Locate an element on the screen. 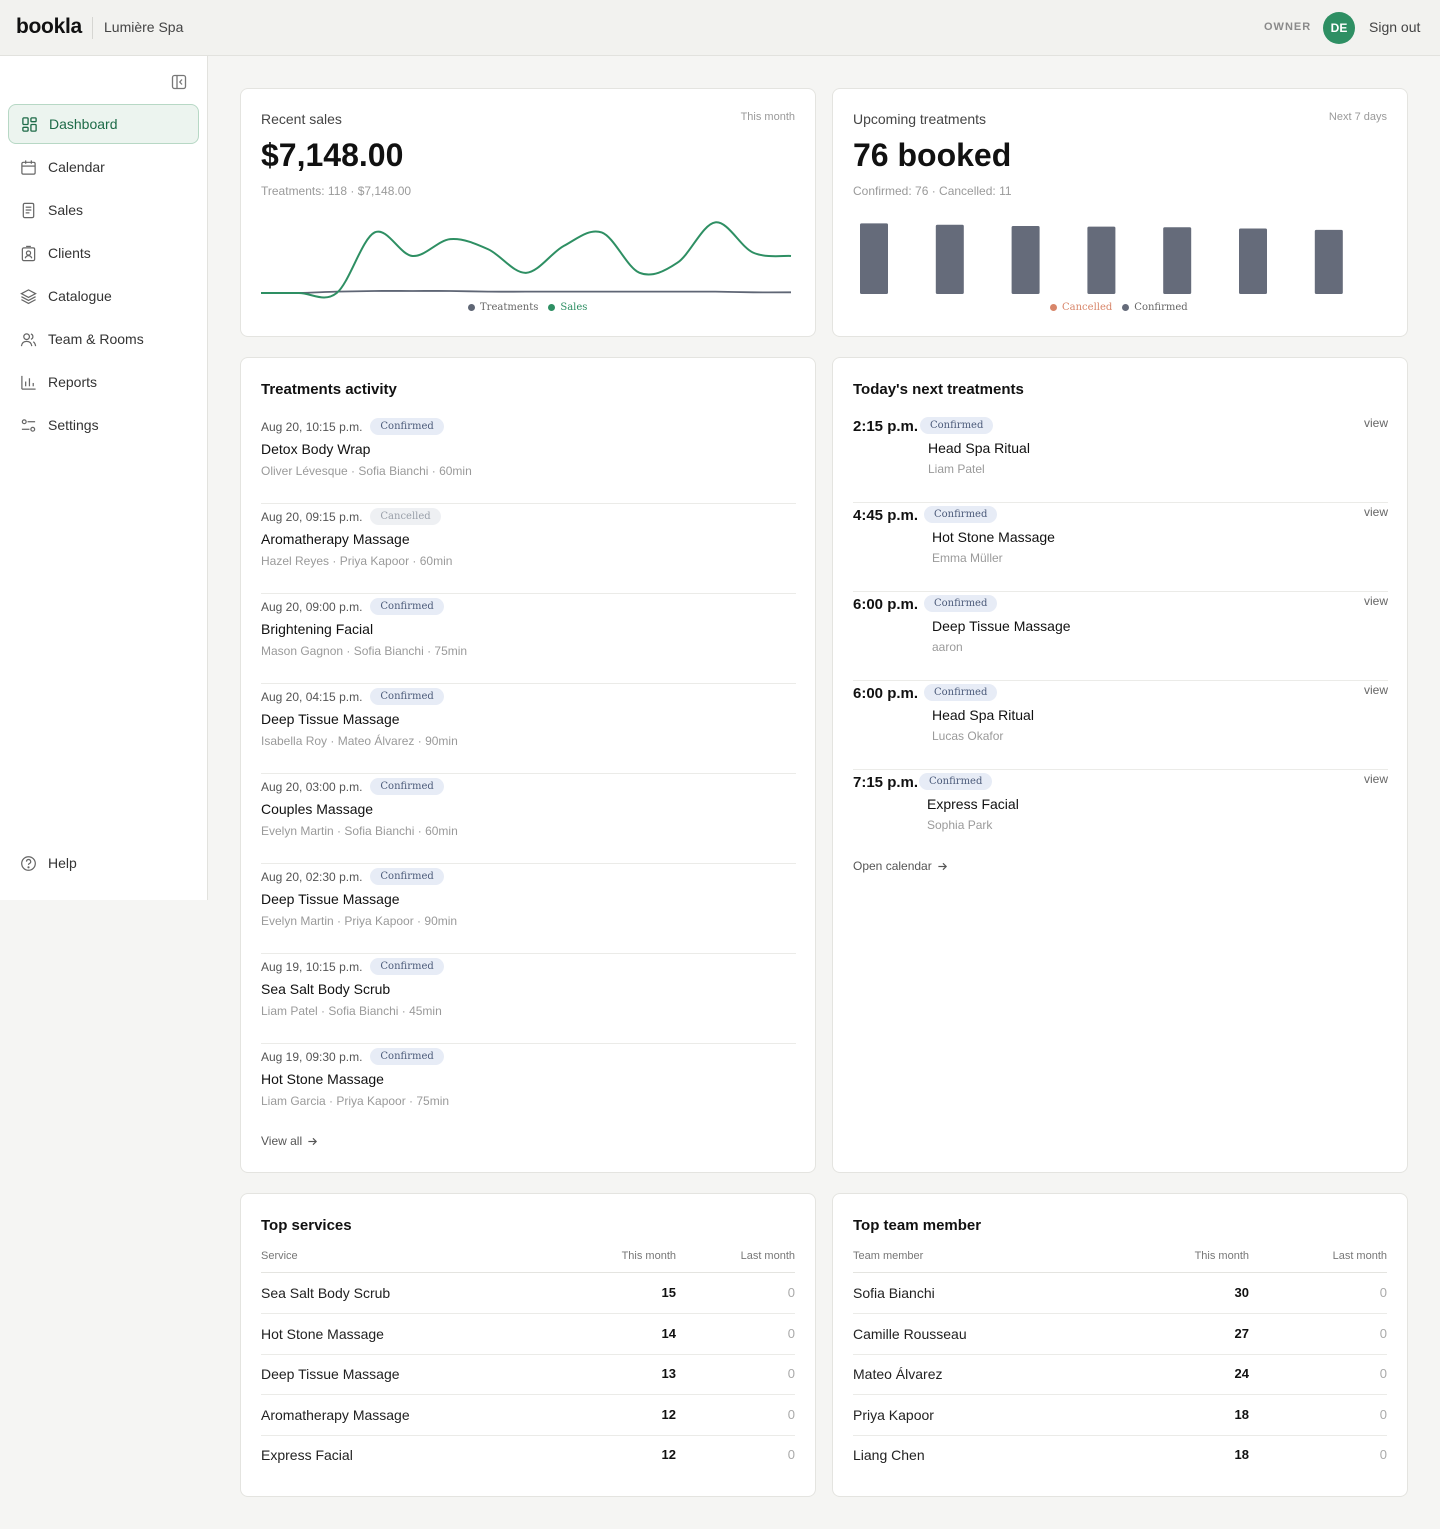 This screenshot has height=1529, width=1440. this-month-count: 30 is located at coordinates (1241, 1292).